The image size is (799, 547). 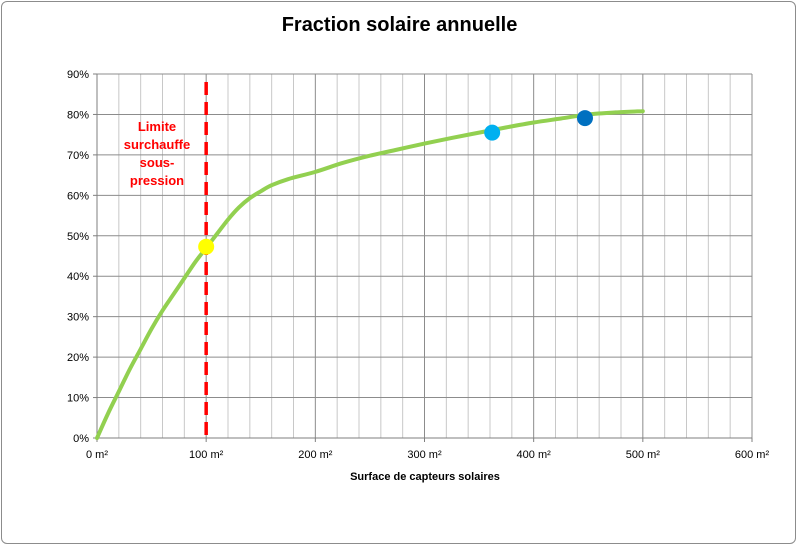 I want to click on y-tick-label: 90%, so click(x=78, y=75).